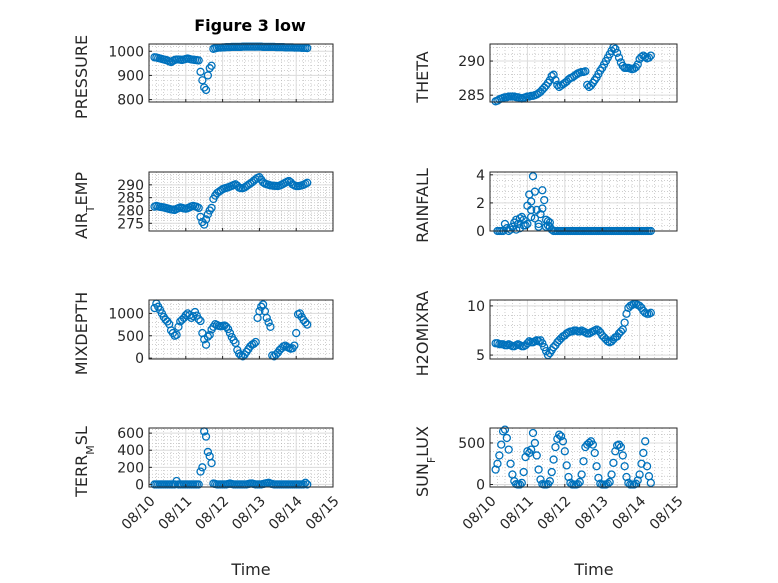 Image resolution: width=778 pixels, height=583 pixels. I want to click on y-axis-label: AIRTEMP, so click(84, 205).